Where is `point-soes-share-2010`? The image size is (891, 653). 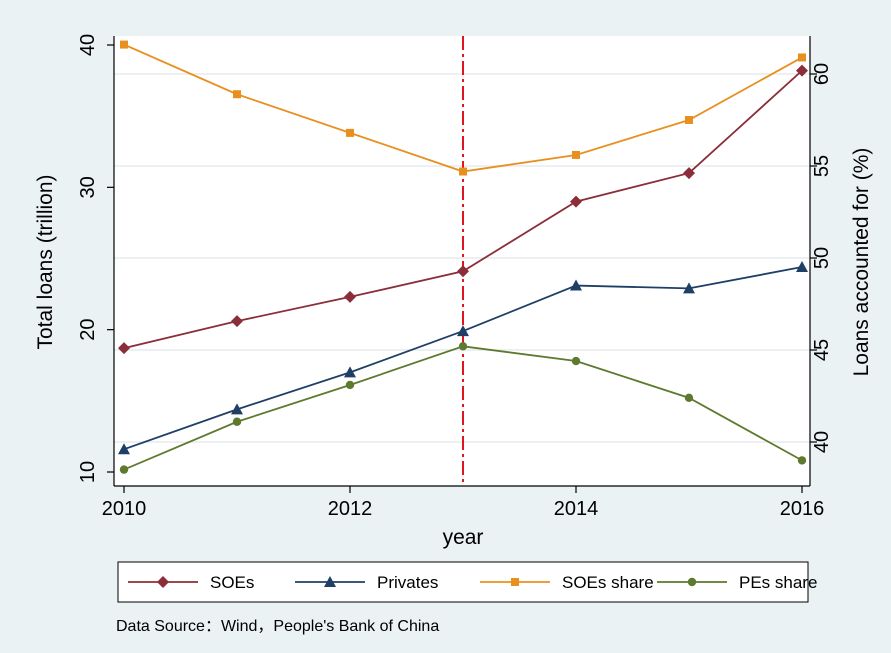 point-soes-share-2010 is located at coordinates (124, 44).